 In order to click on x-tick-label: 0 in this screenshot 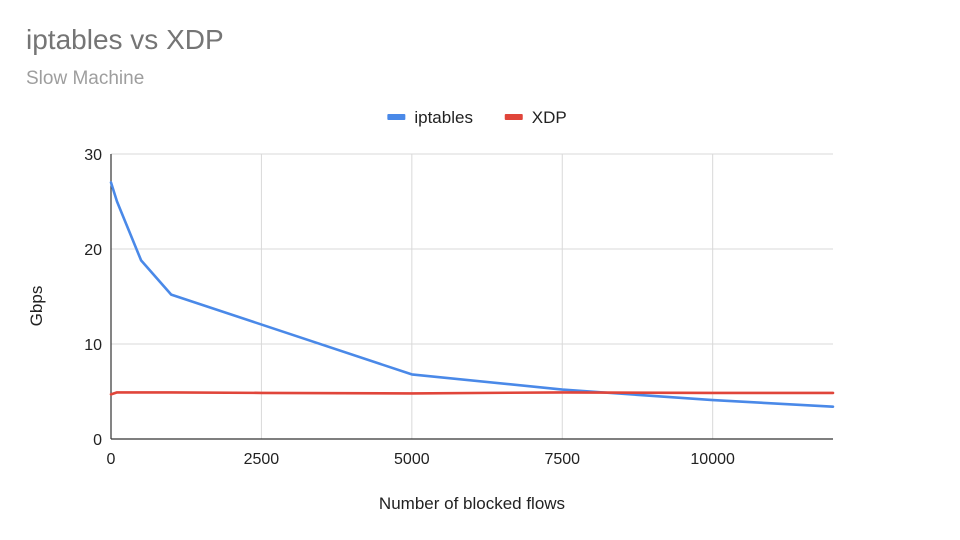, I will do `click(111, 459)`.